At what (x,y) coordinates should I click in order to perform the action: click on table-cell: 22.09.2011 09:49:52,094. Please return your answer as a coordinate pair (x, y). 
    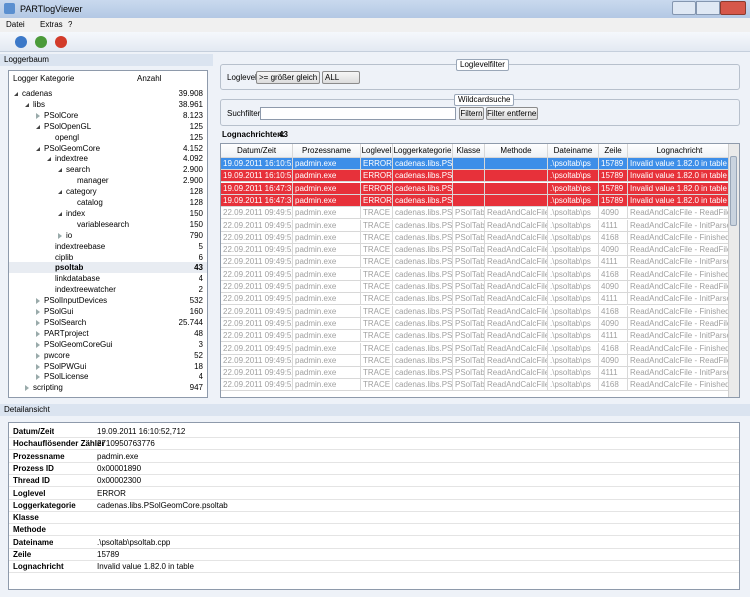
    Looking at the image, I should click on (257, 311).